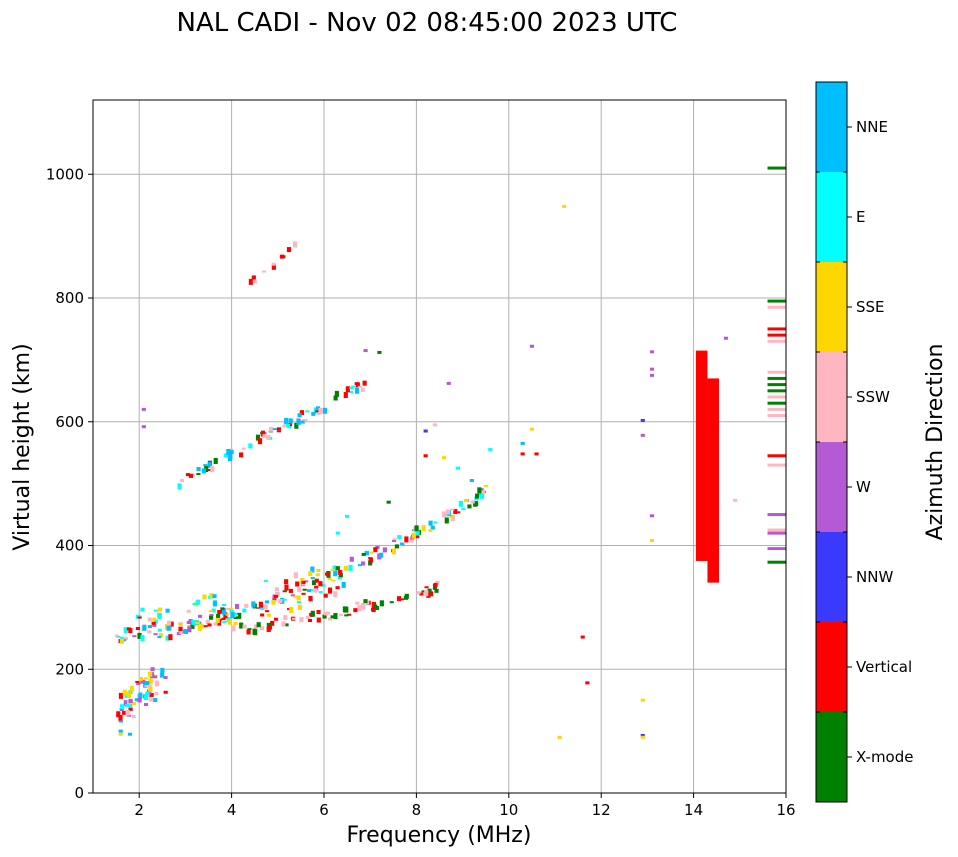 The height and width of the screenshot is (857, 958). Describe the element at coordinates (79, 793) in the screenshot. I see `y-tick-label: 0` at that location.